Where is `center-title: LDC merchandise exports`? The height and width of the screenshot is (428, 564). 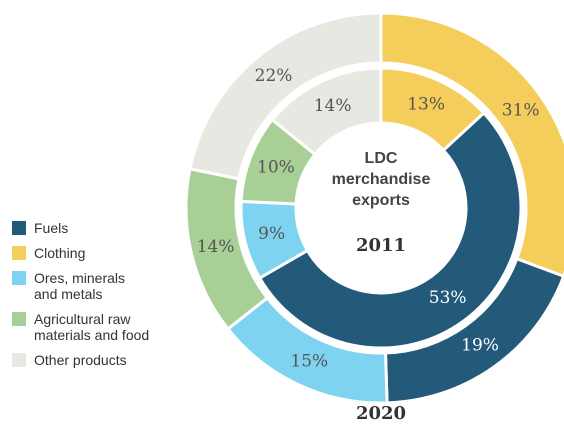 center-title: LDC merchandise exports is located at coordinates (381, 179).